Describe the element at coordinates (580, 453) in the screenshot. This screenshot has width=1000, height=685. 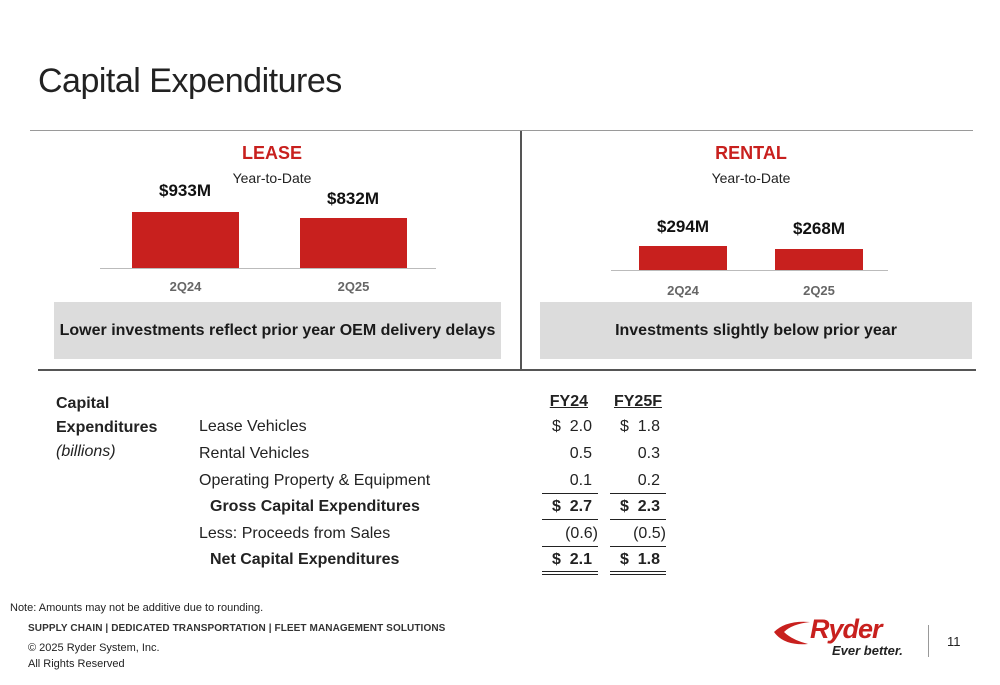
I see `cell-fy24: 0.5` at that location.